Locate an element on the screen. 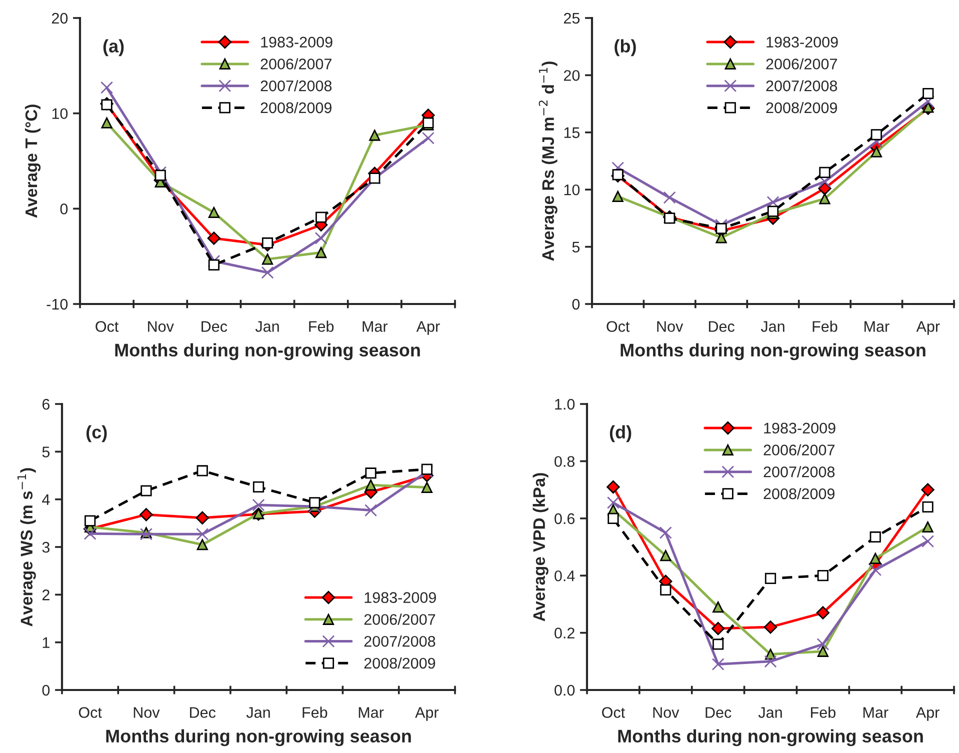 The width and height of the screenshot is (959, 753). y-tick-label: 0.6 is located at coordinates (564, 518).